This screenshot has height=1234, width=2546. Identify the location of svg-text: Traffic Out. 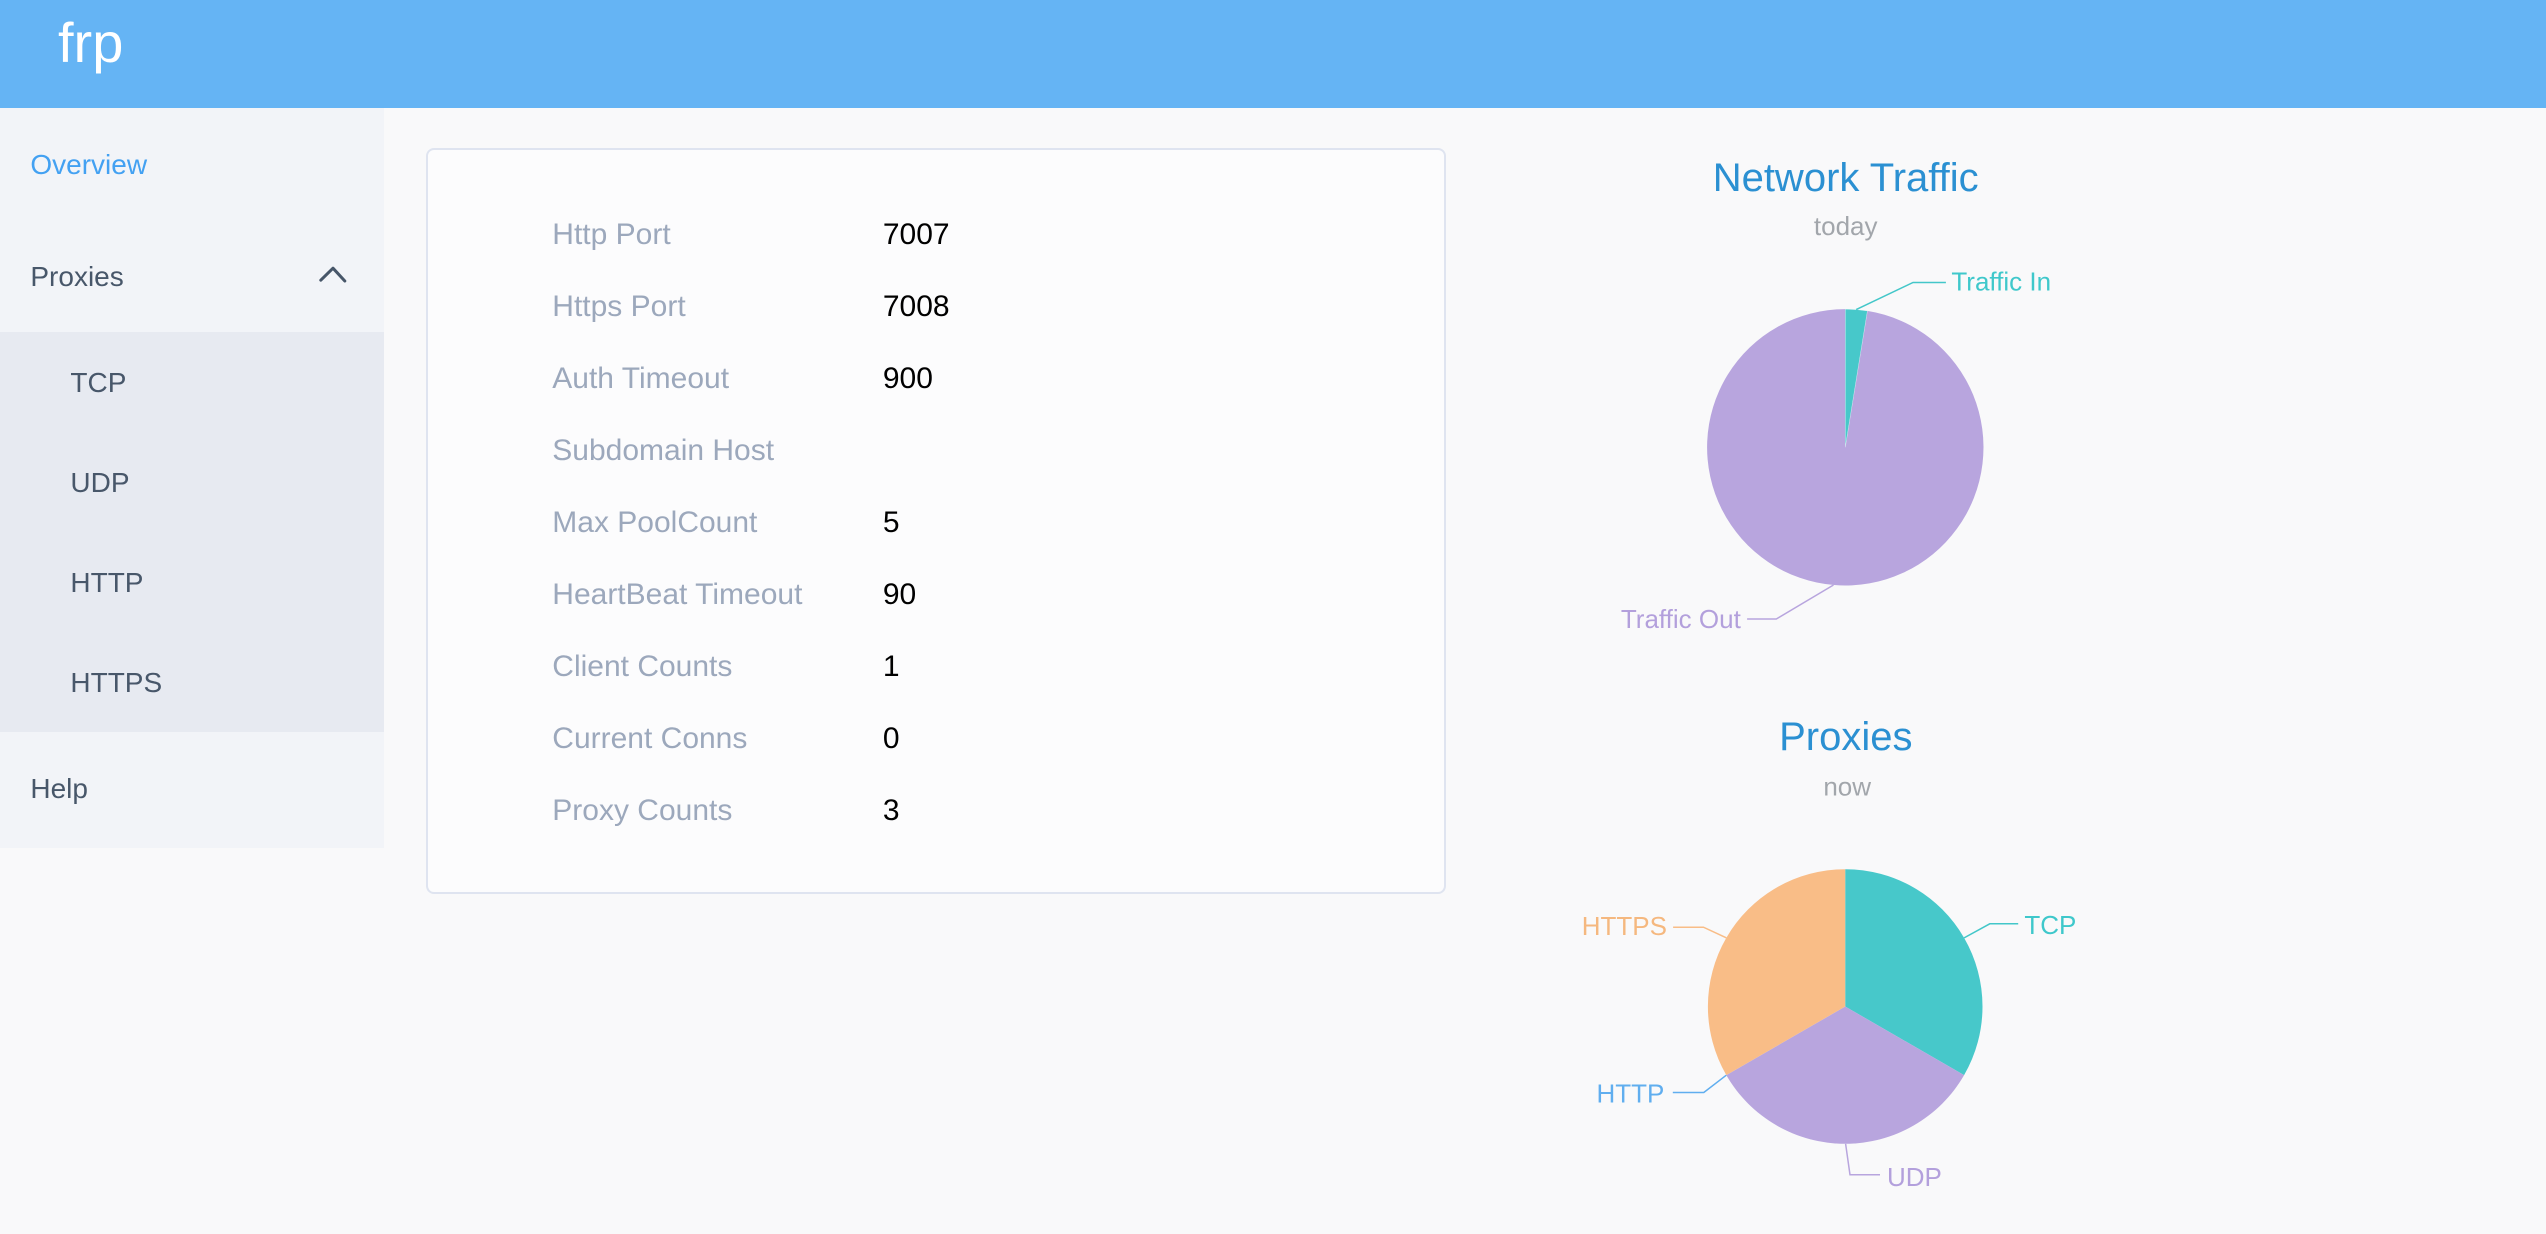
(1681, 619).